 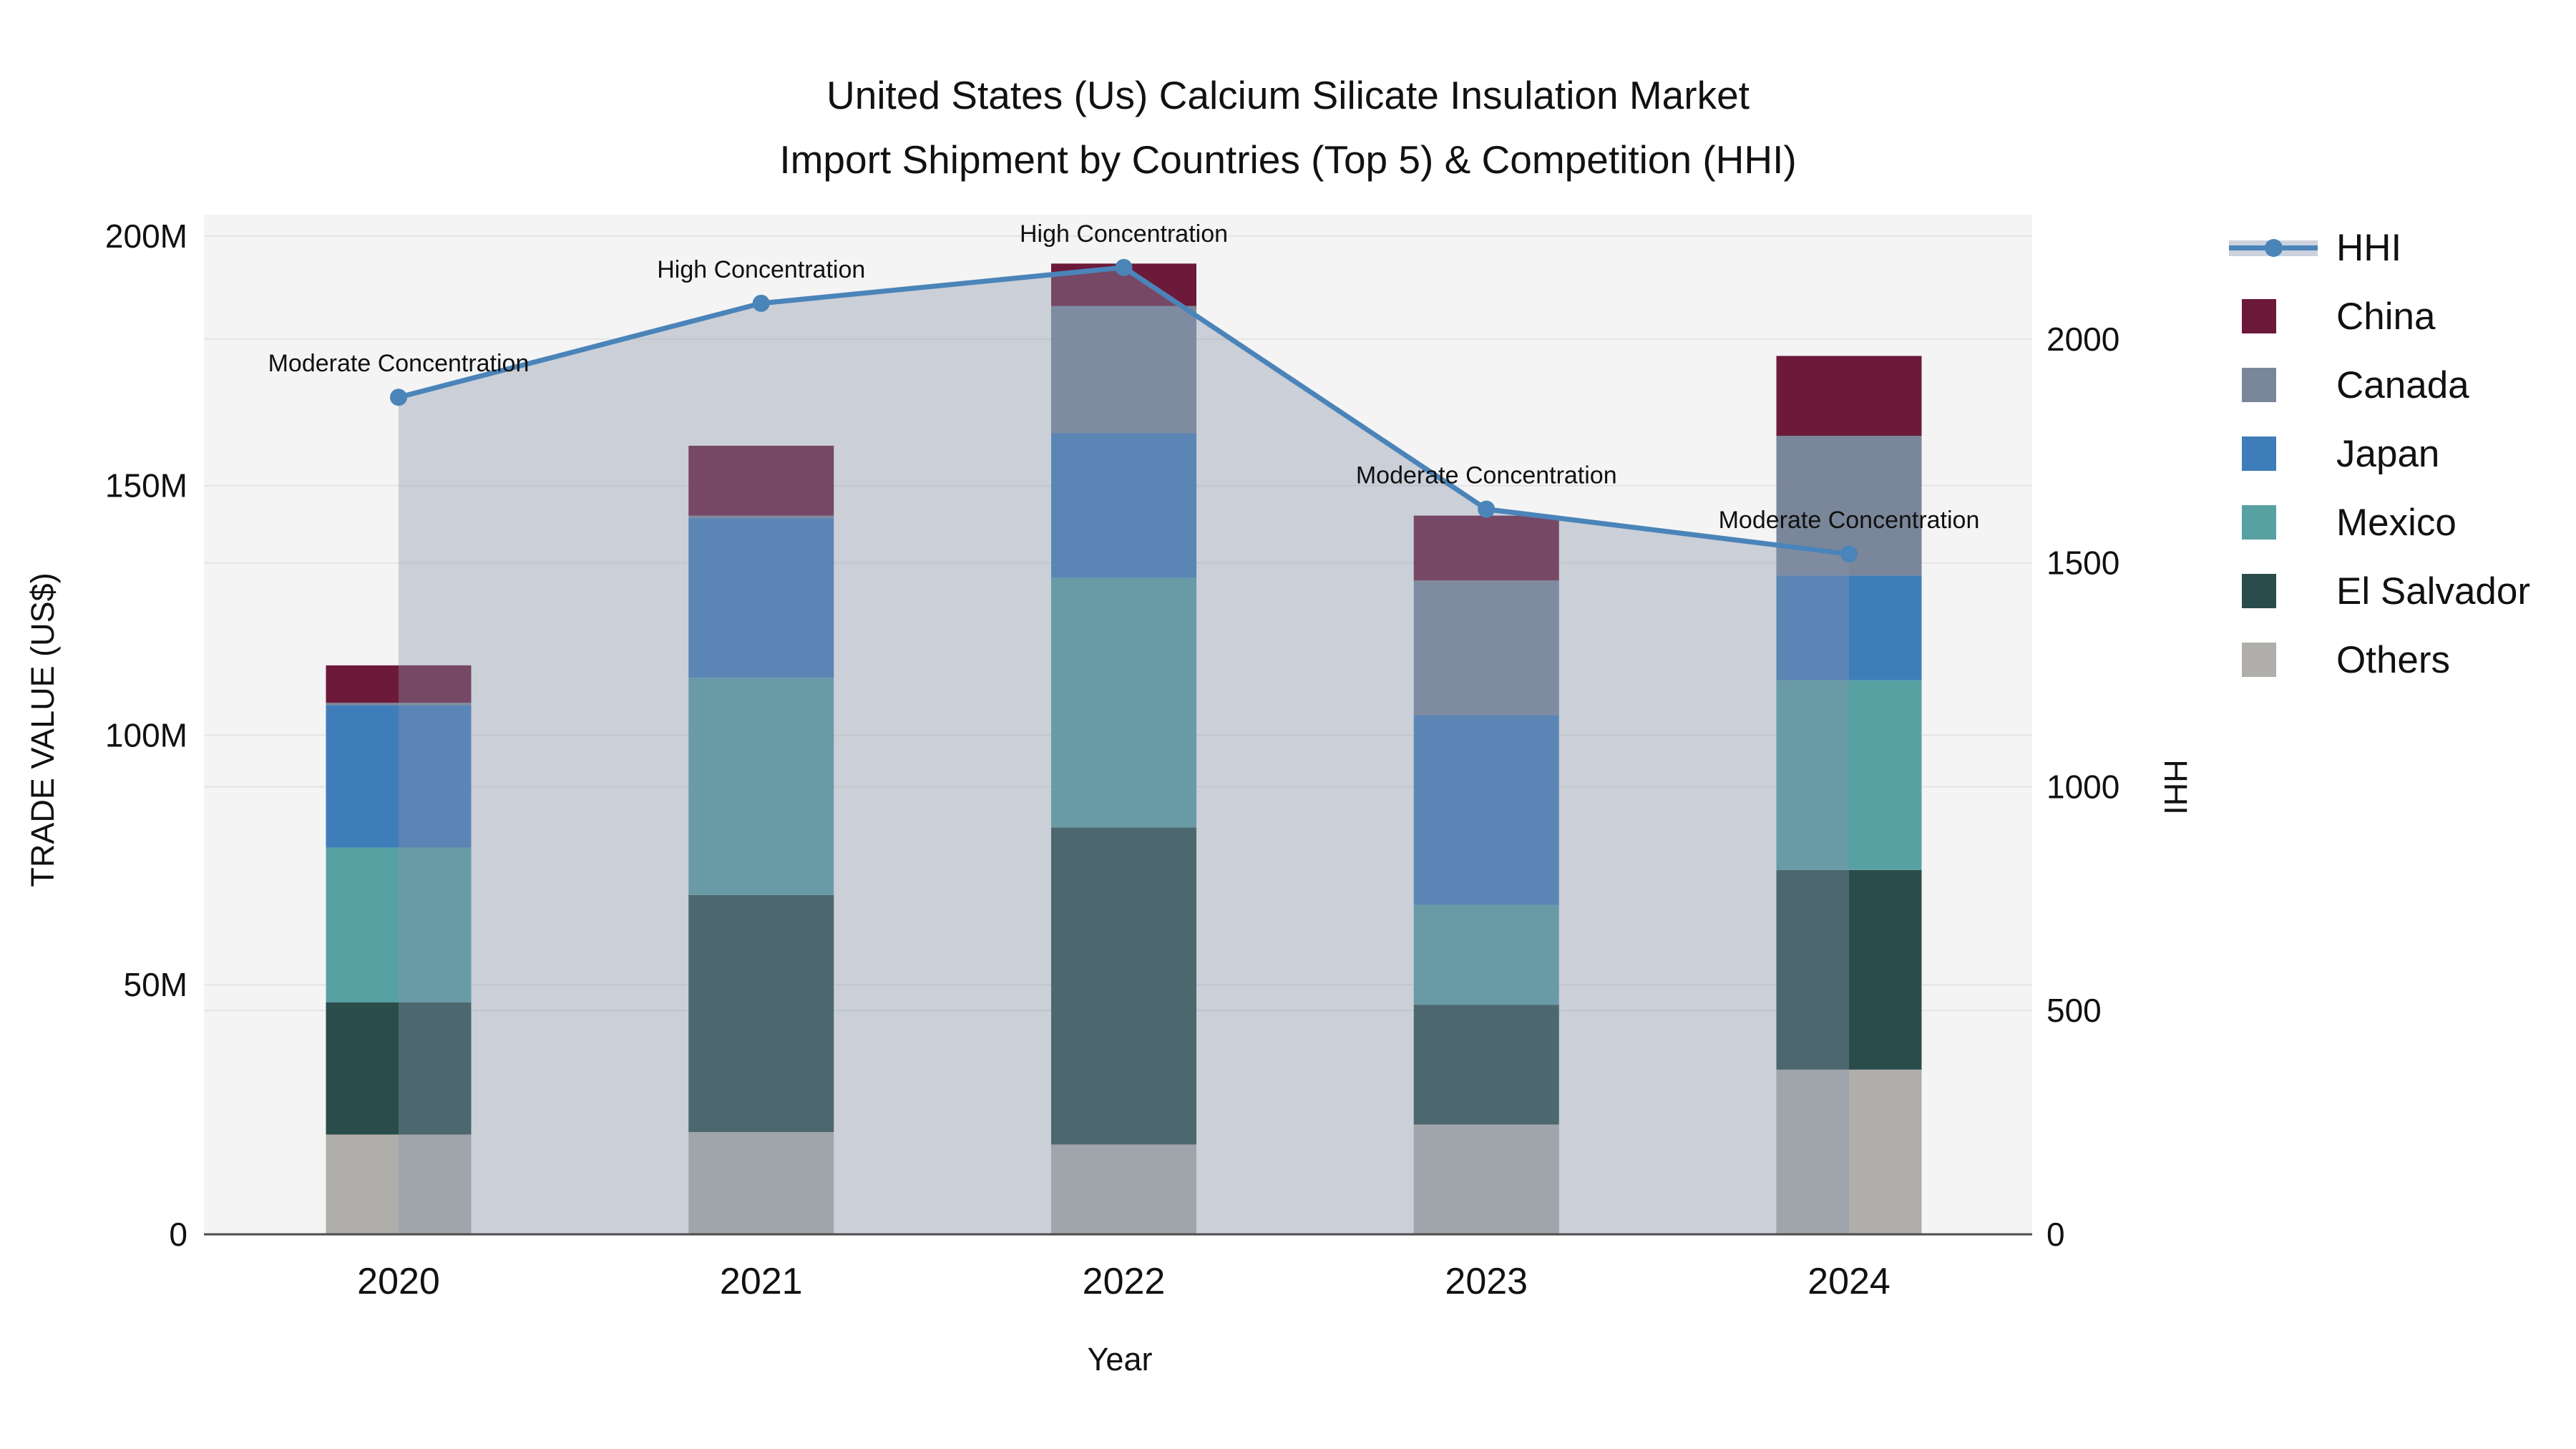 What do you see at coordinates (1849, 396) in the screenshot?
I see `bar-segment-china-2024` at bounding box center [1849, 396].